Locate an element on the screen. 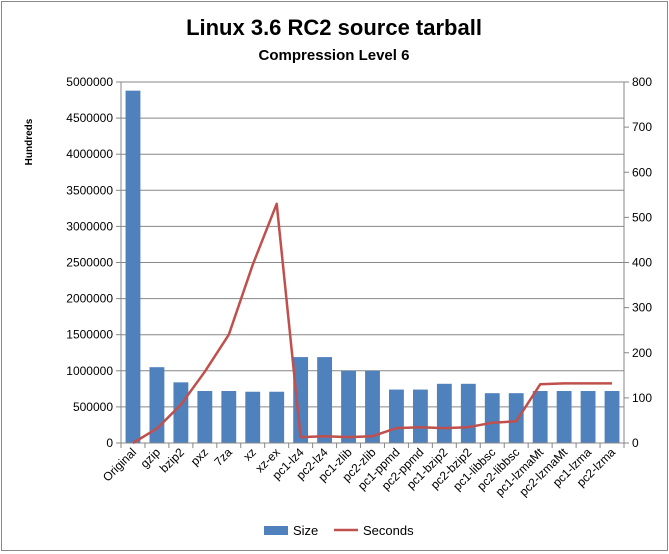 The height and width of the screenshot is (554, 669). chart-title: Linux 3.6 RC2 source tarball is located at coordinates (334, 27).